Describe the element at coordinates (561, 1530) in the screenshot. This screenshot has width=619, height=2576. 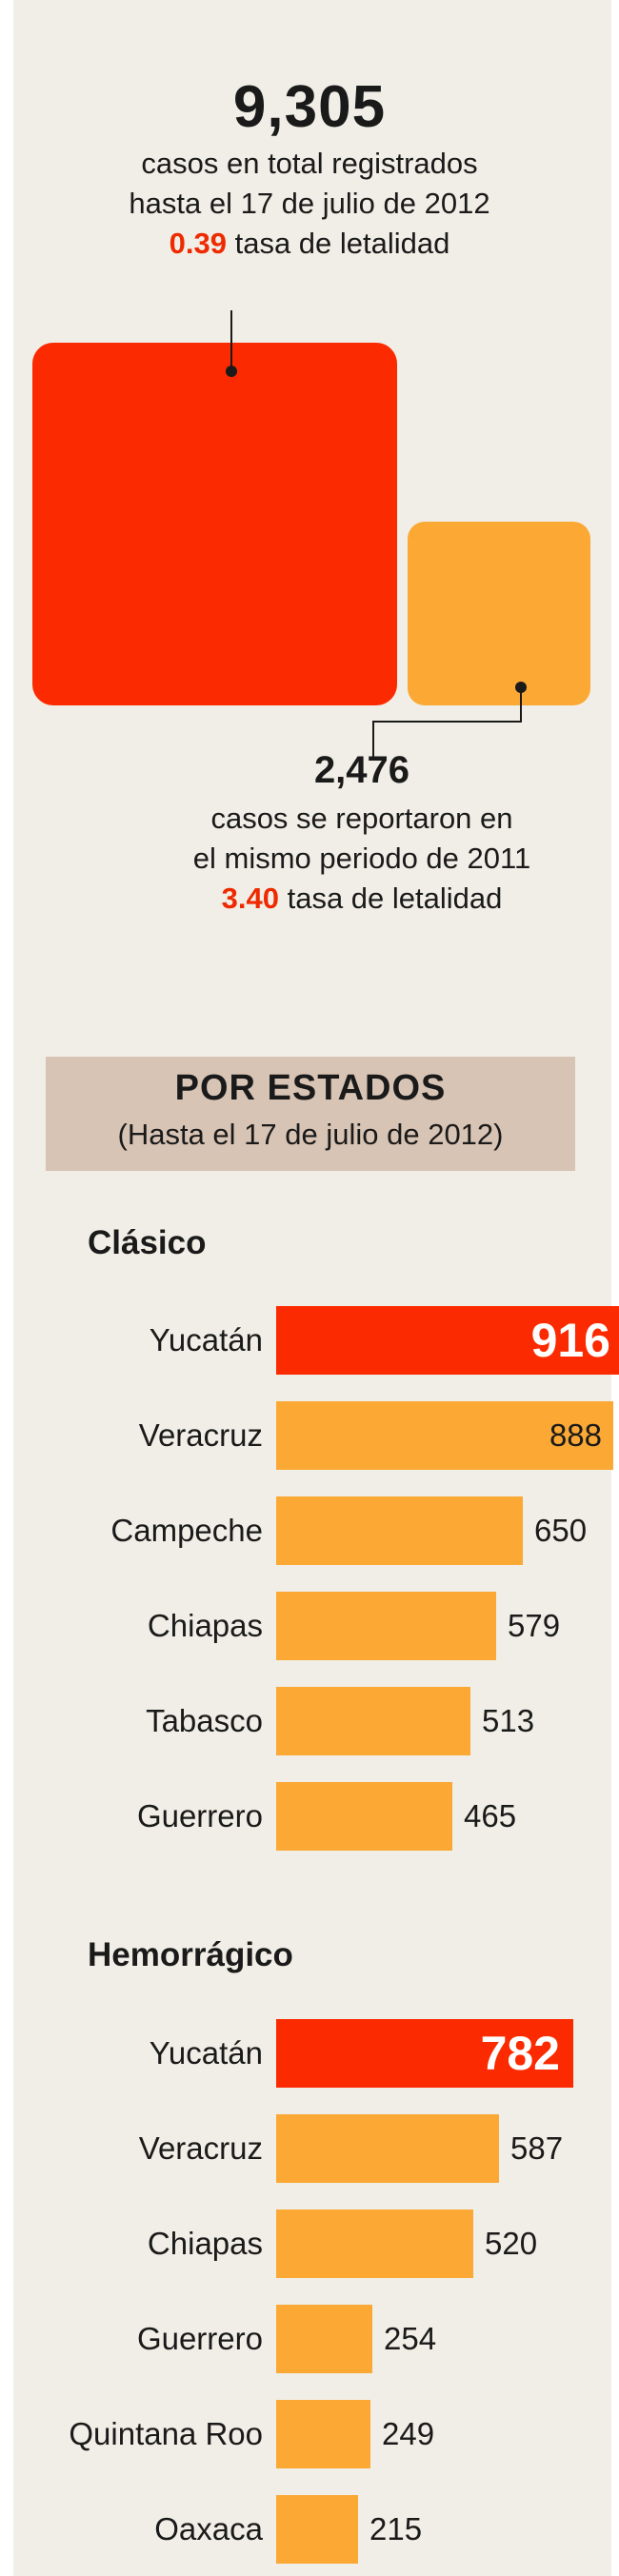
I see `bar-value-clasico-3: 650` at that location.